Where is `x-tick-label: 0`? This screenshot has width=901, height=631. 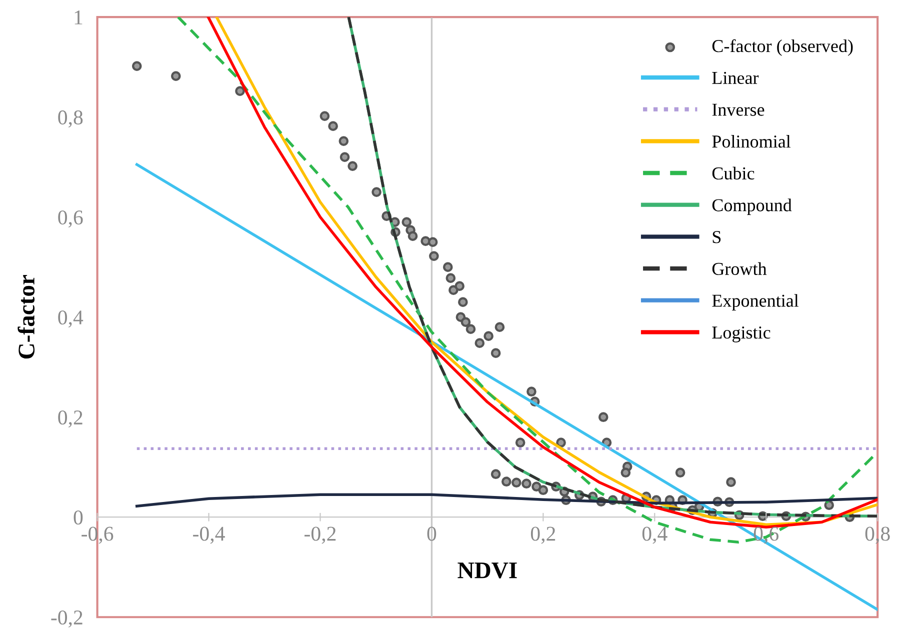
x-tick-label: 0 is located at coordinates (431, 533).